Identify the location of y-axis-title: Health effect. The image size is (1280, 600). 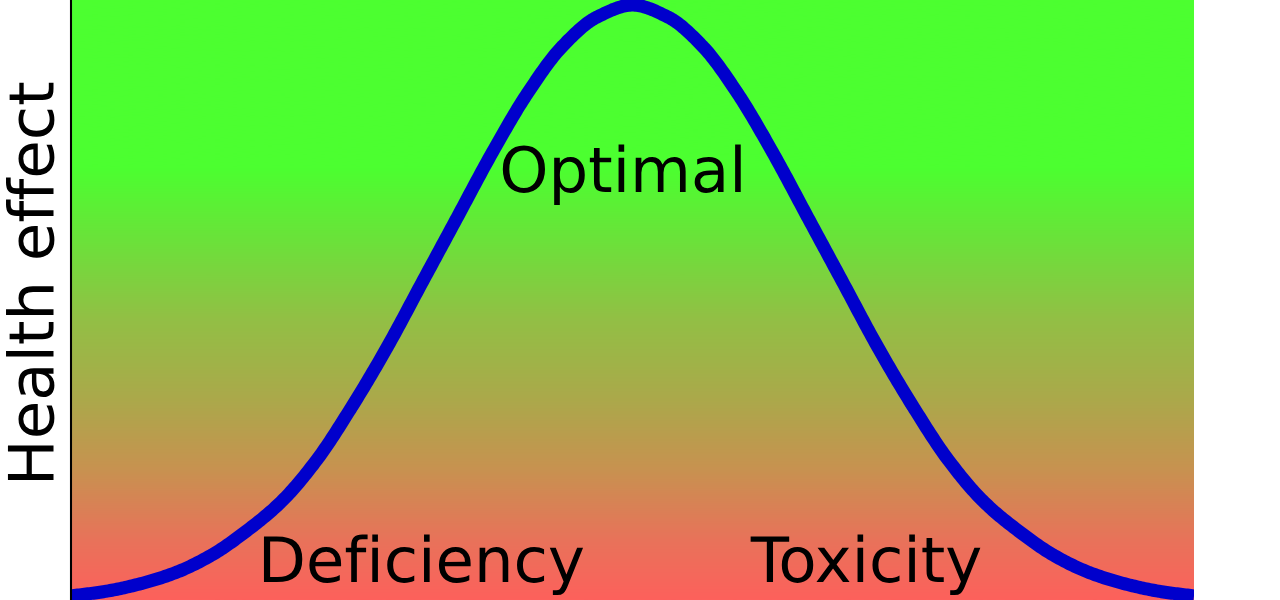
(30, 281).